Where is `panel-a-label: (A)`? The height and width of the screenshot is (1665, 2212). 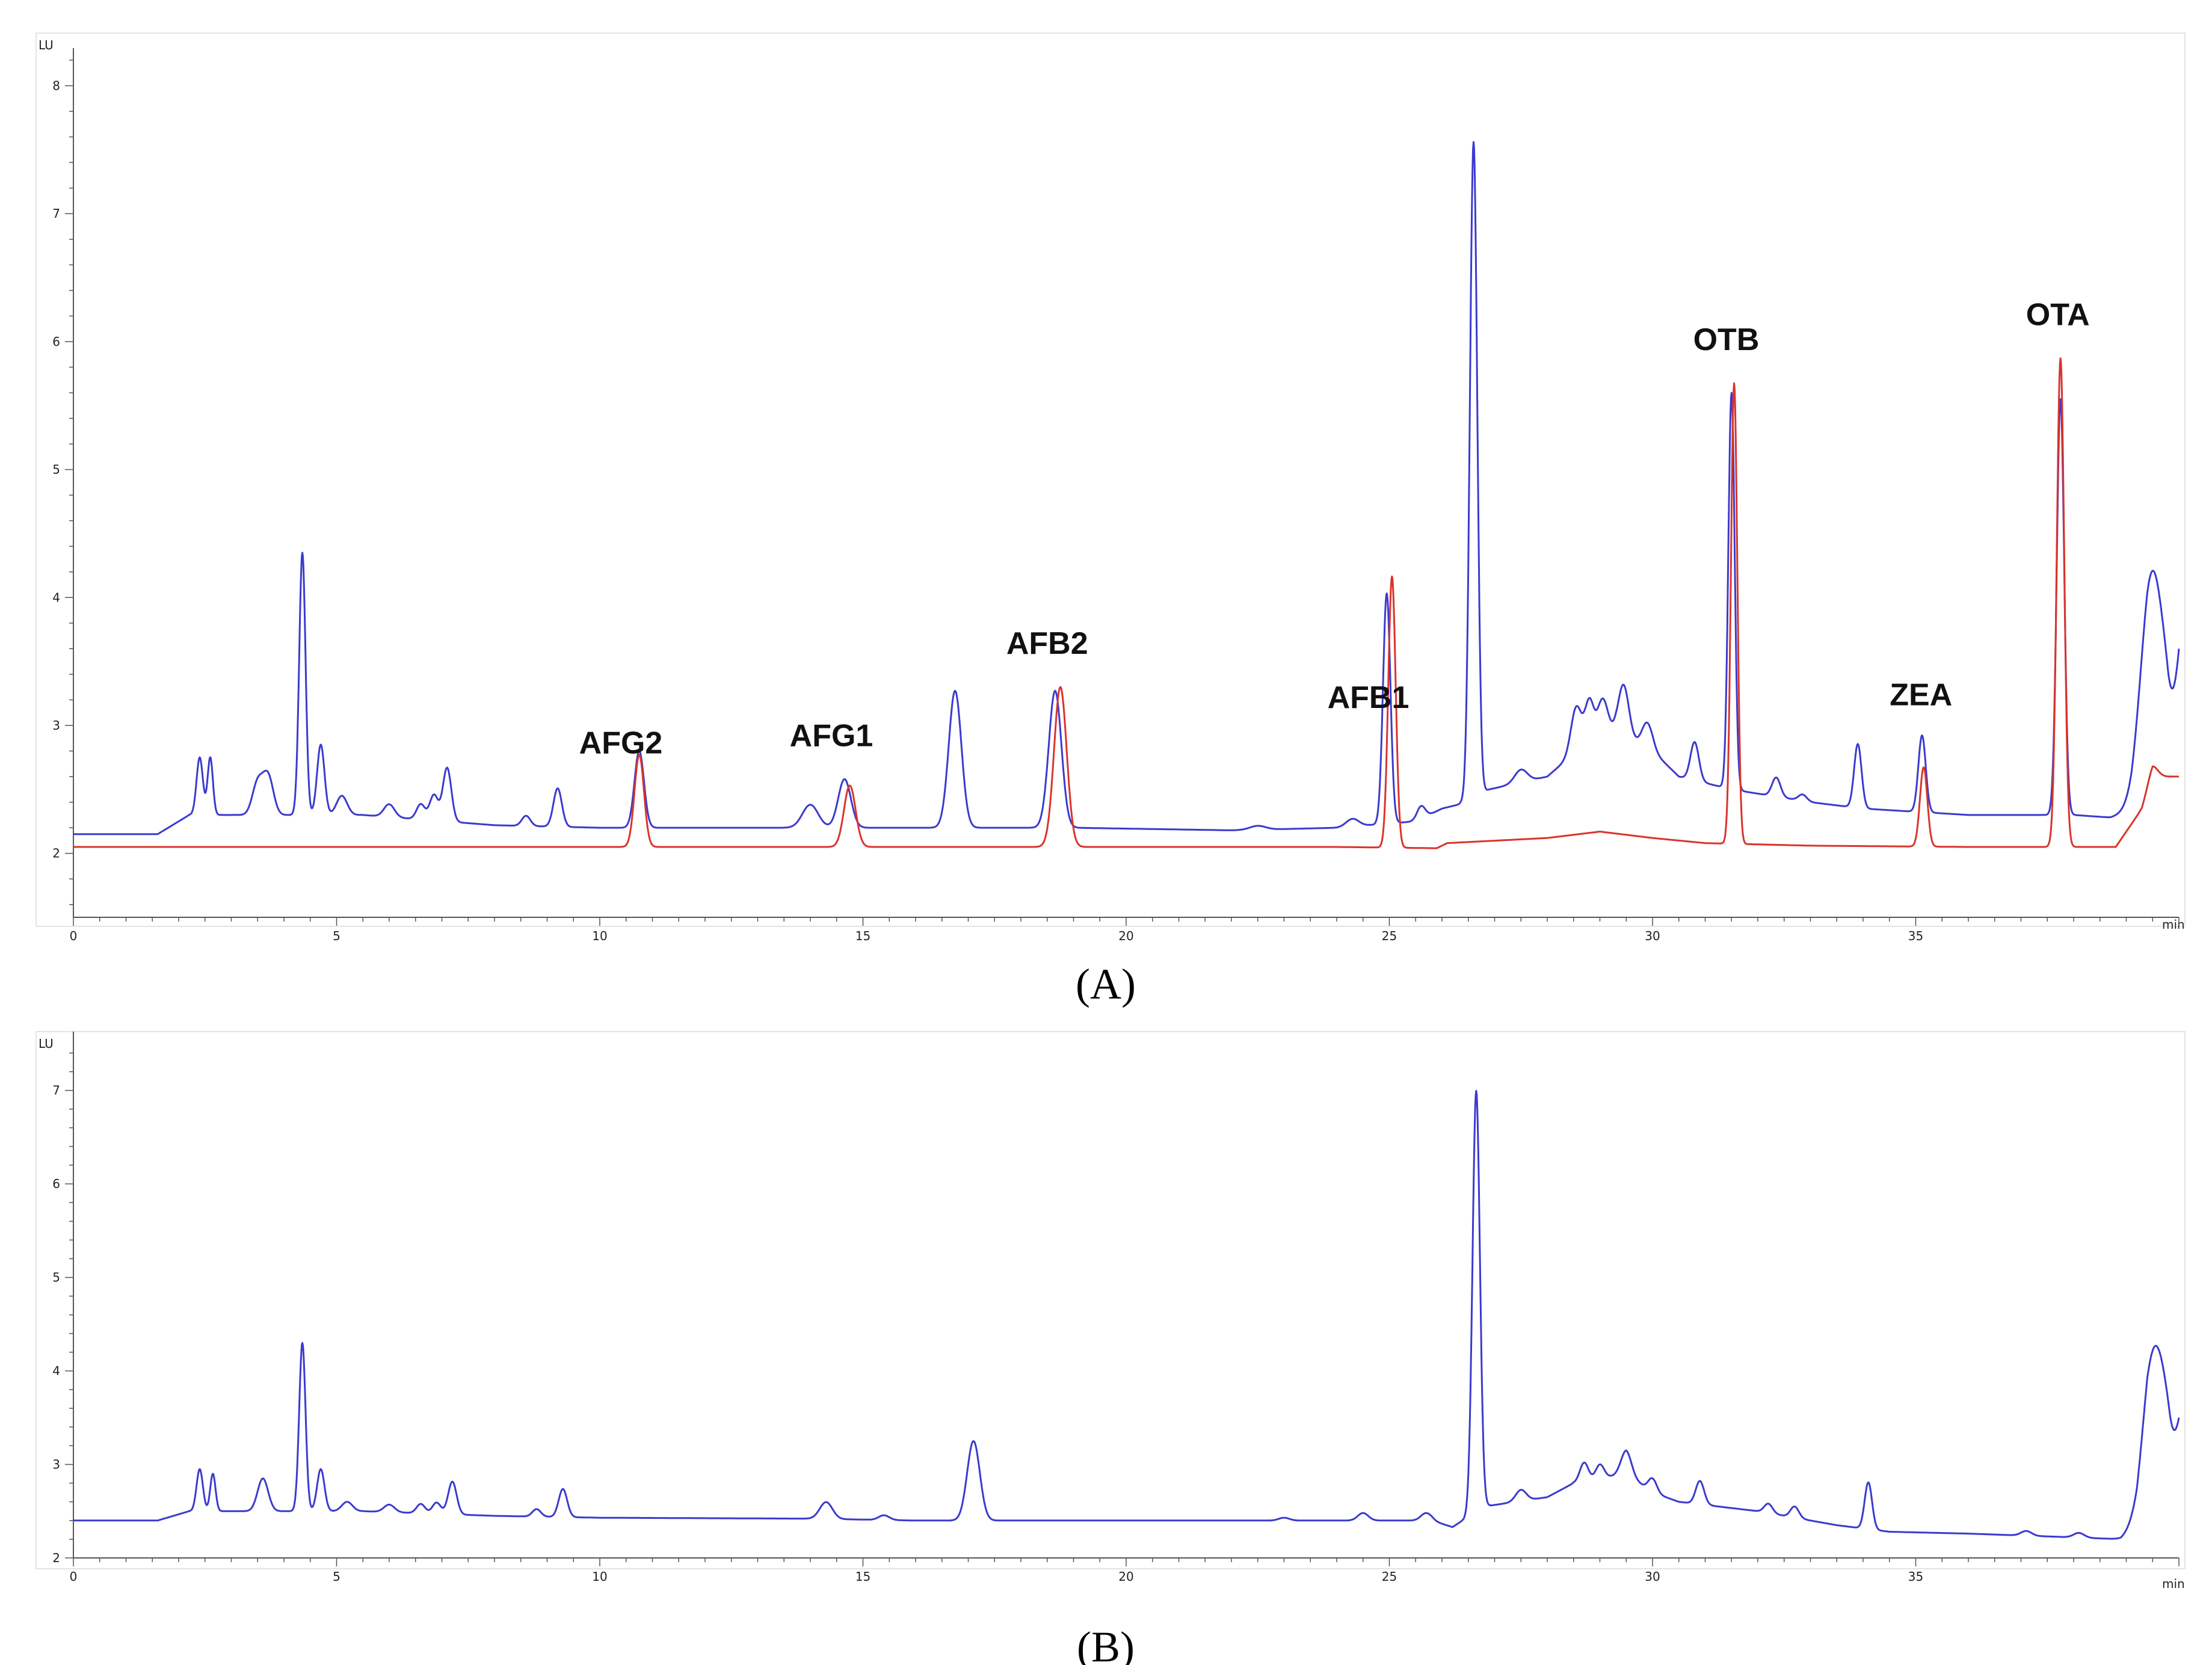
panel-a-label: (A) is located at coordinates (1106, 984).